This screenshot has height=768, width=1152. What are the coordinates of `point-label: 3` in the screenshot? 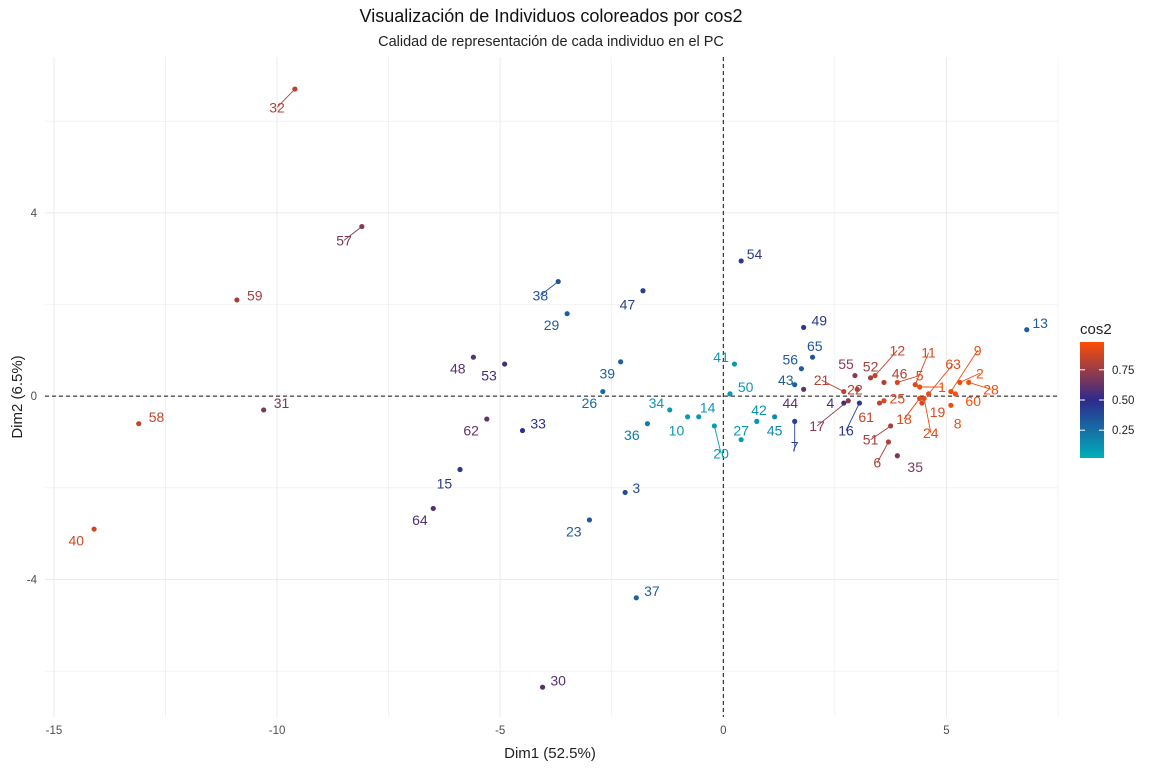 It's located at (636, 488).